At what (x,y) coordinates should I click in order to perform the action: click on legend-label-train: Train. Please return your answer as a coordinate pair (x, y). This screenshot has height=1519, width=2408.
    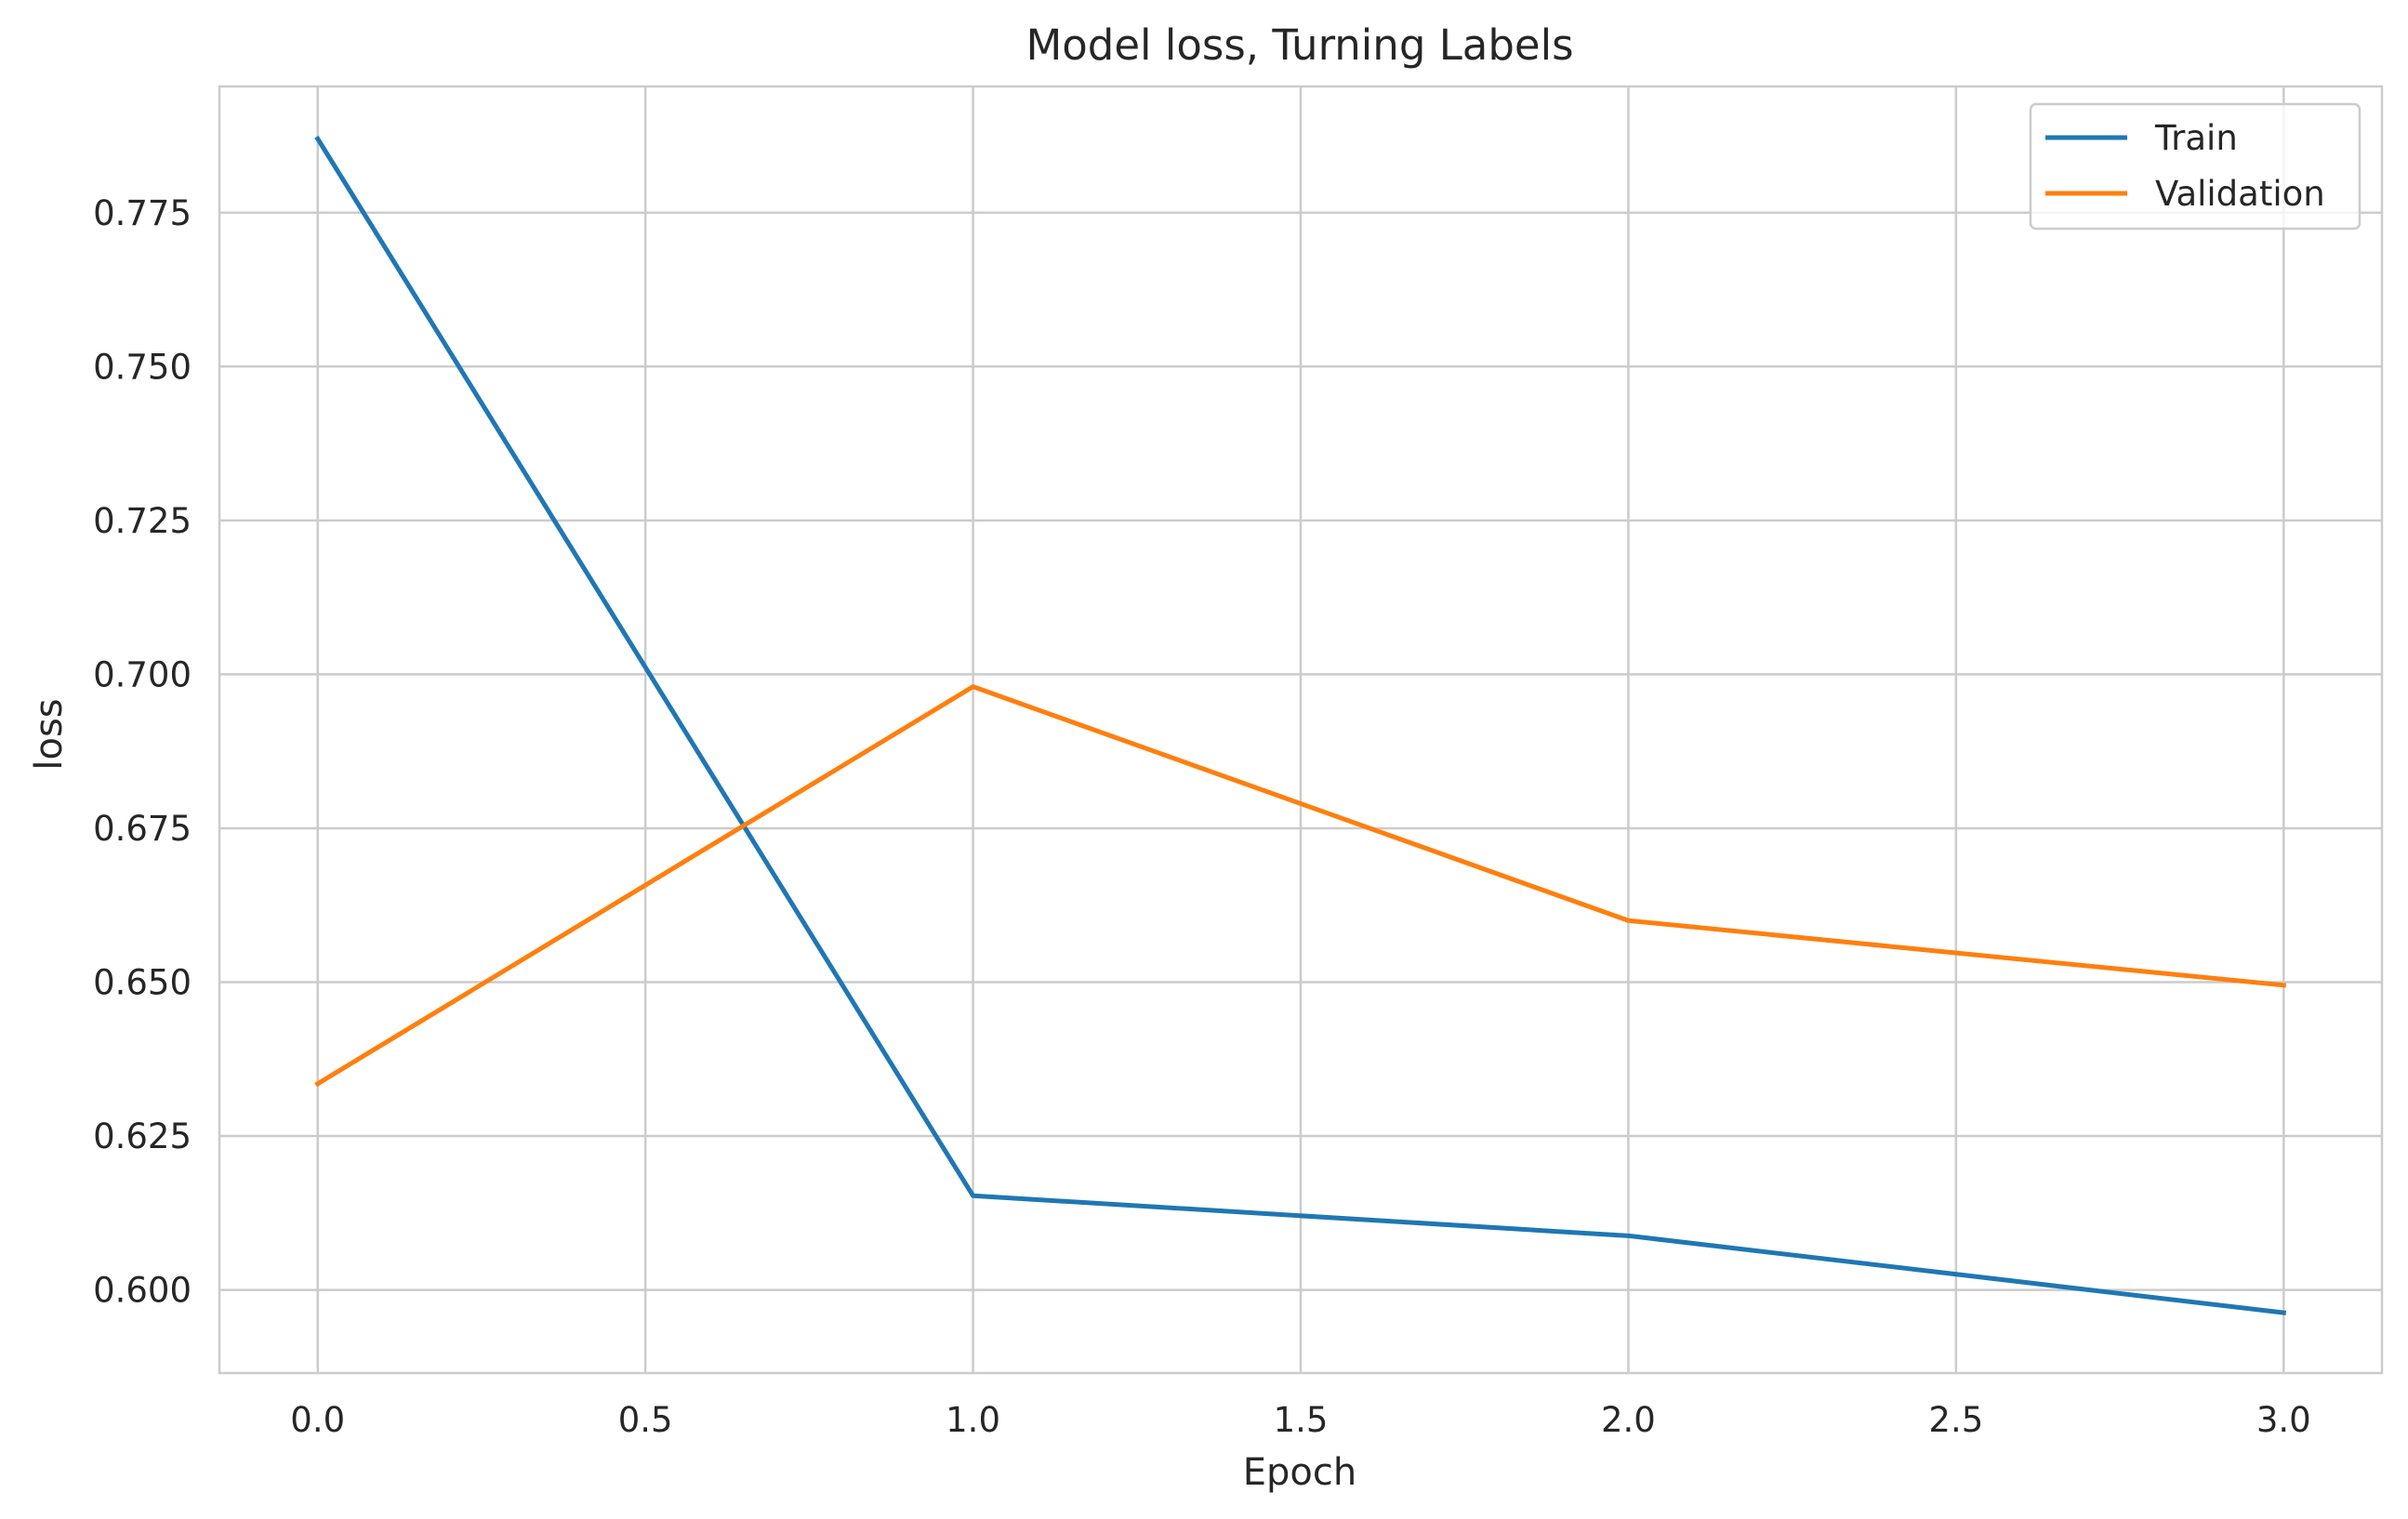
    Looking at the image, I should click on (2196, 138).